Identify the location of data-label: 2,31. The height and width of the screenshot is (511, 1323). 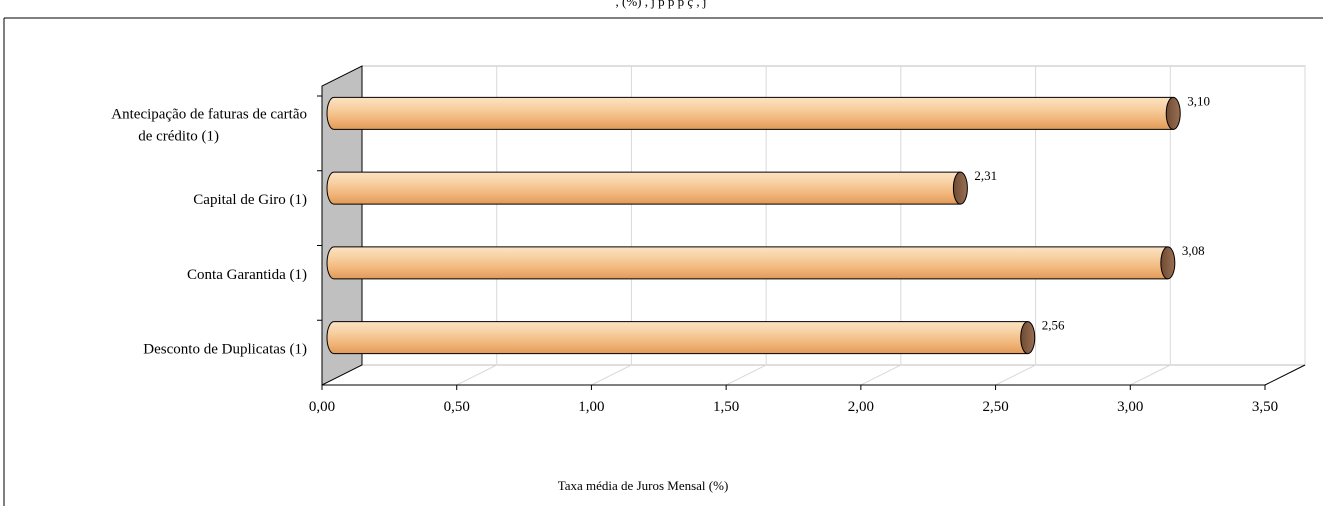
(985, 175).